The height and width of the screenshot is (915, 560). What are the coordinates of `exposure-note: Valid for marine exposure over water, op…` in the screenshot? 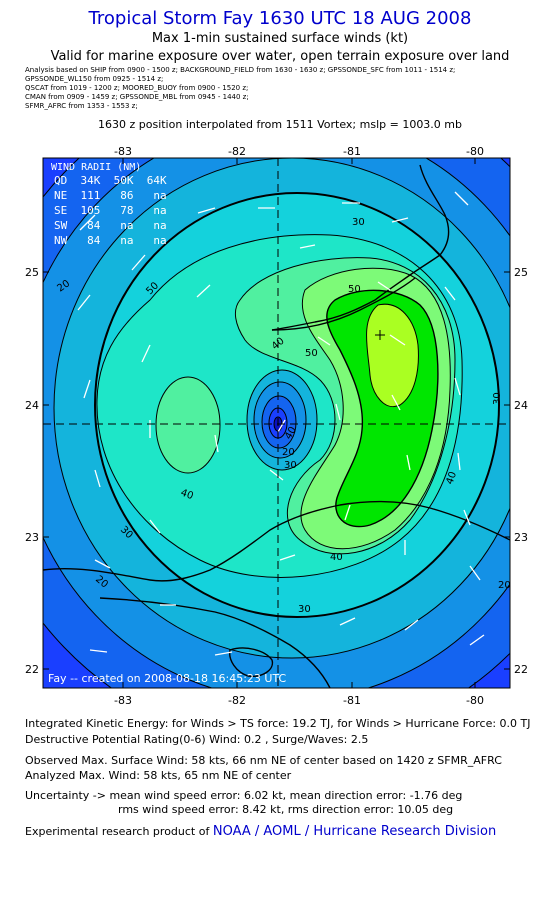 It's located at (280, 56).